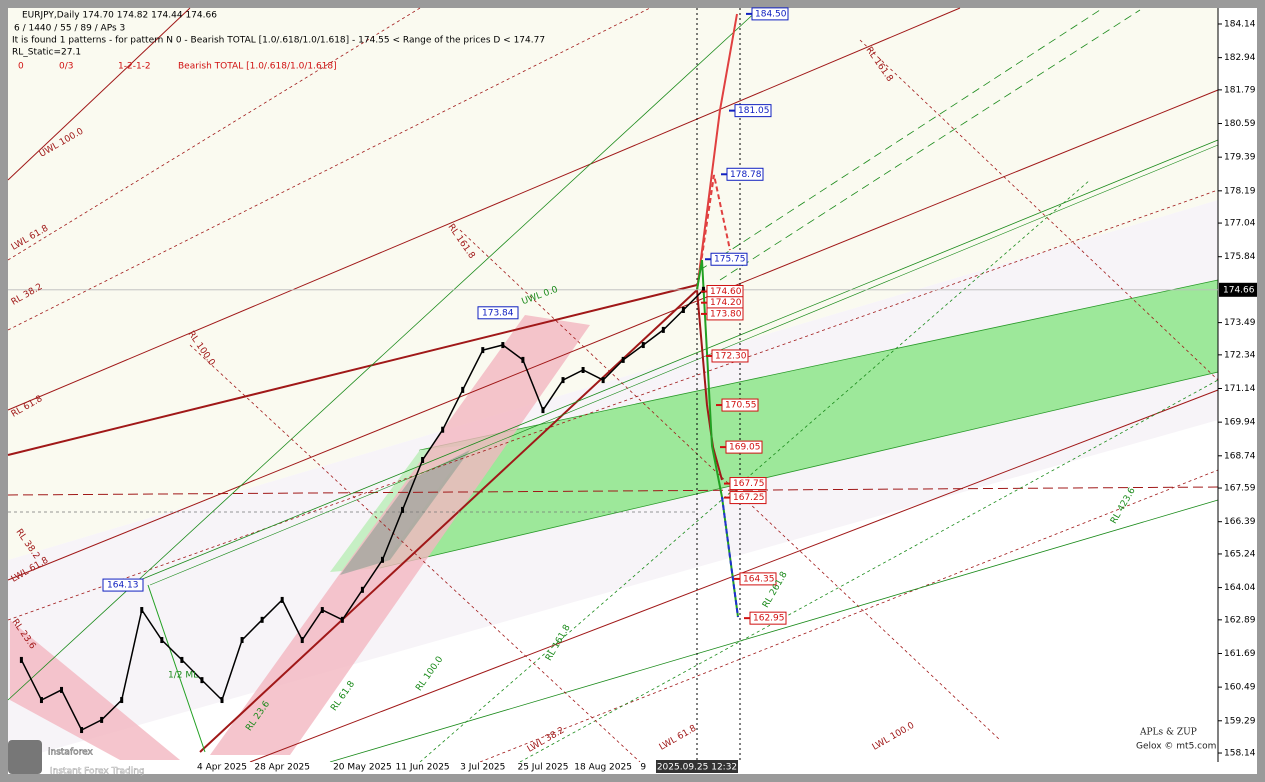 The width and height of the screenshot is (1265, 782). I want to click on header-line: RL_Static=27.1, so click(46, 53).